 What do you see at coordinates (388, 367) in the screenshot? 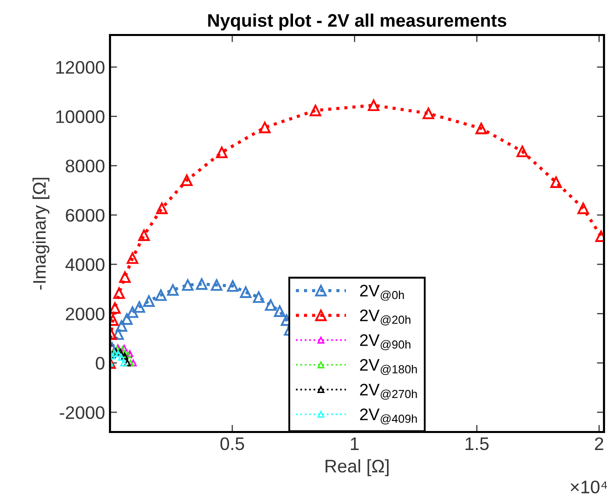
I see `legend-label: 2V$_{@180h}$` at bounding box center [388, 367].